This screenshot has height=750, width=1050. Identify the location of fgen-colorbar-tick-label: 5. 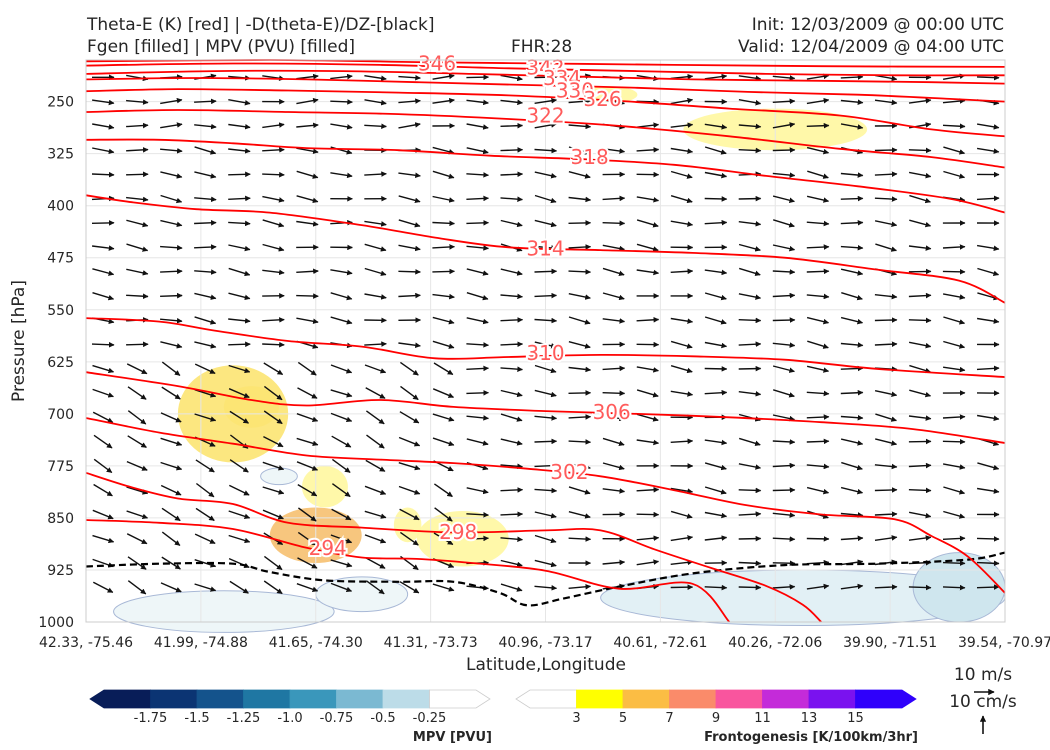
(623, 718).